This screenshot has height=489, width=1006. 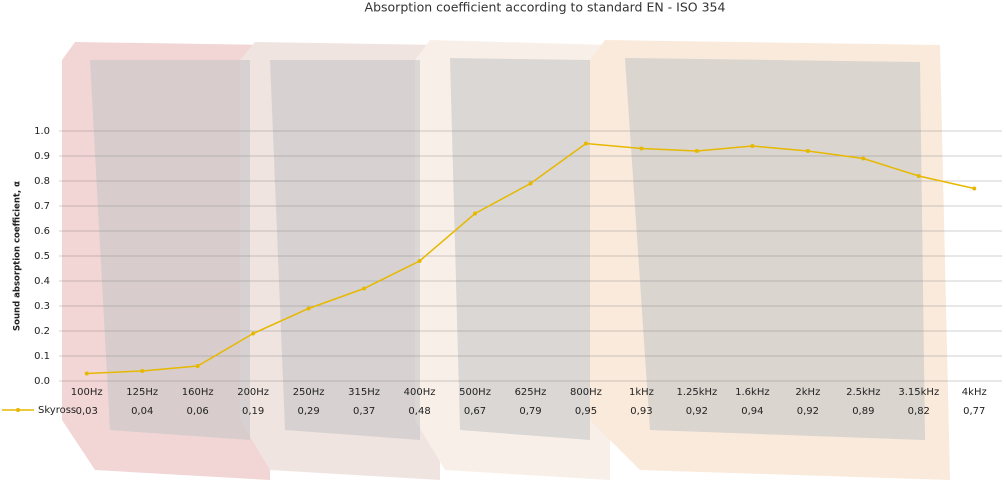 I want to click on x-tick-label: 100Hz, so click(x=87, y=392).